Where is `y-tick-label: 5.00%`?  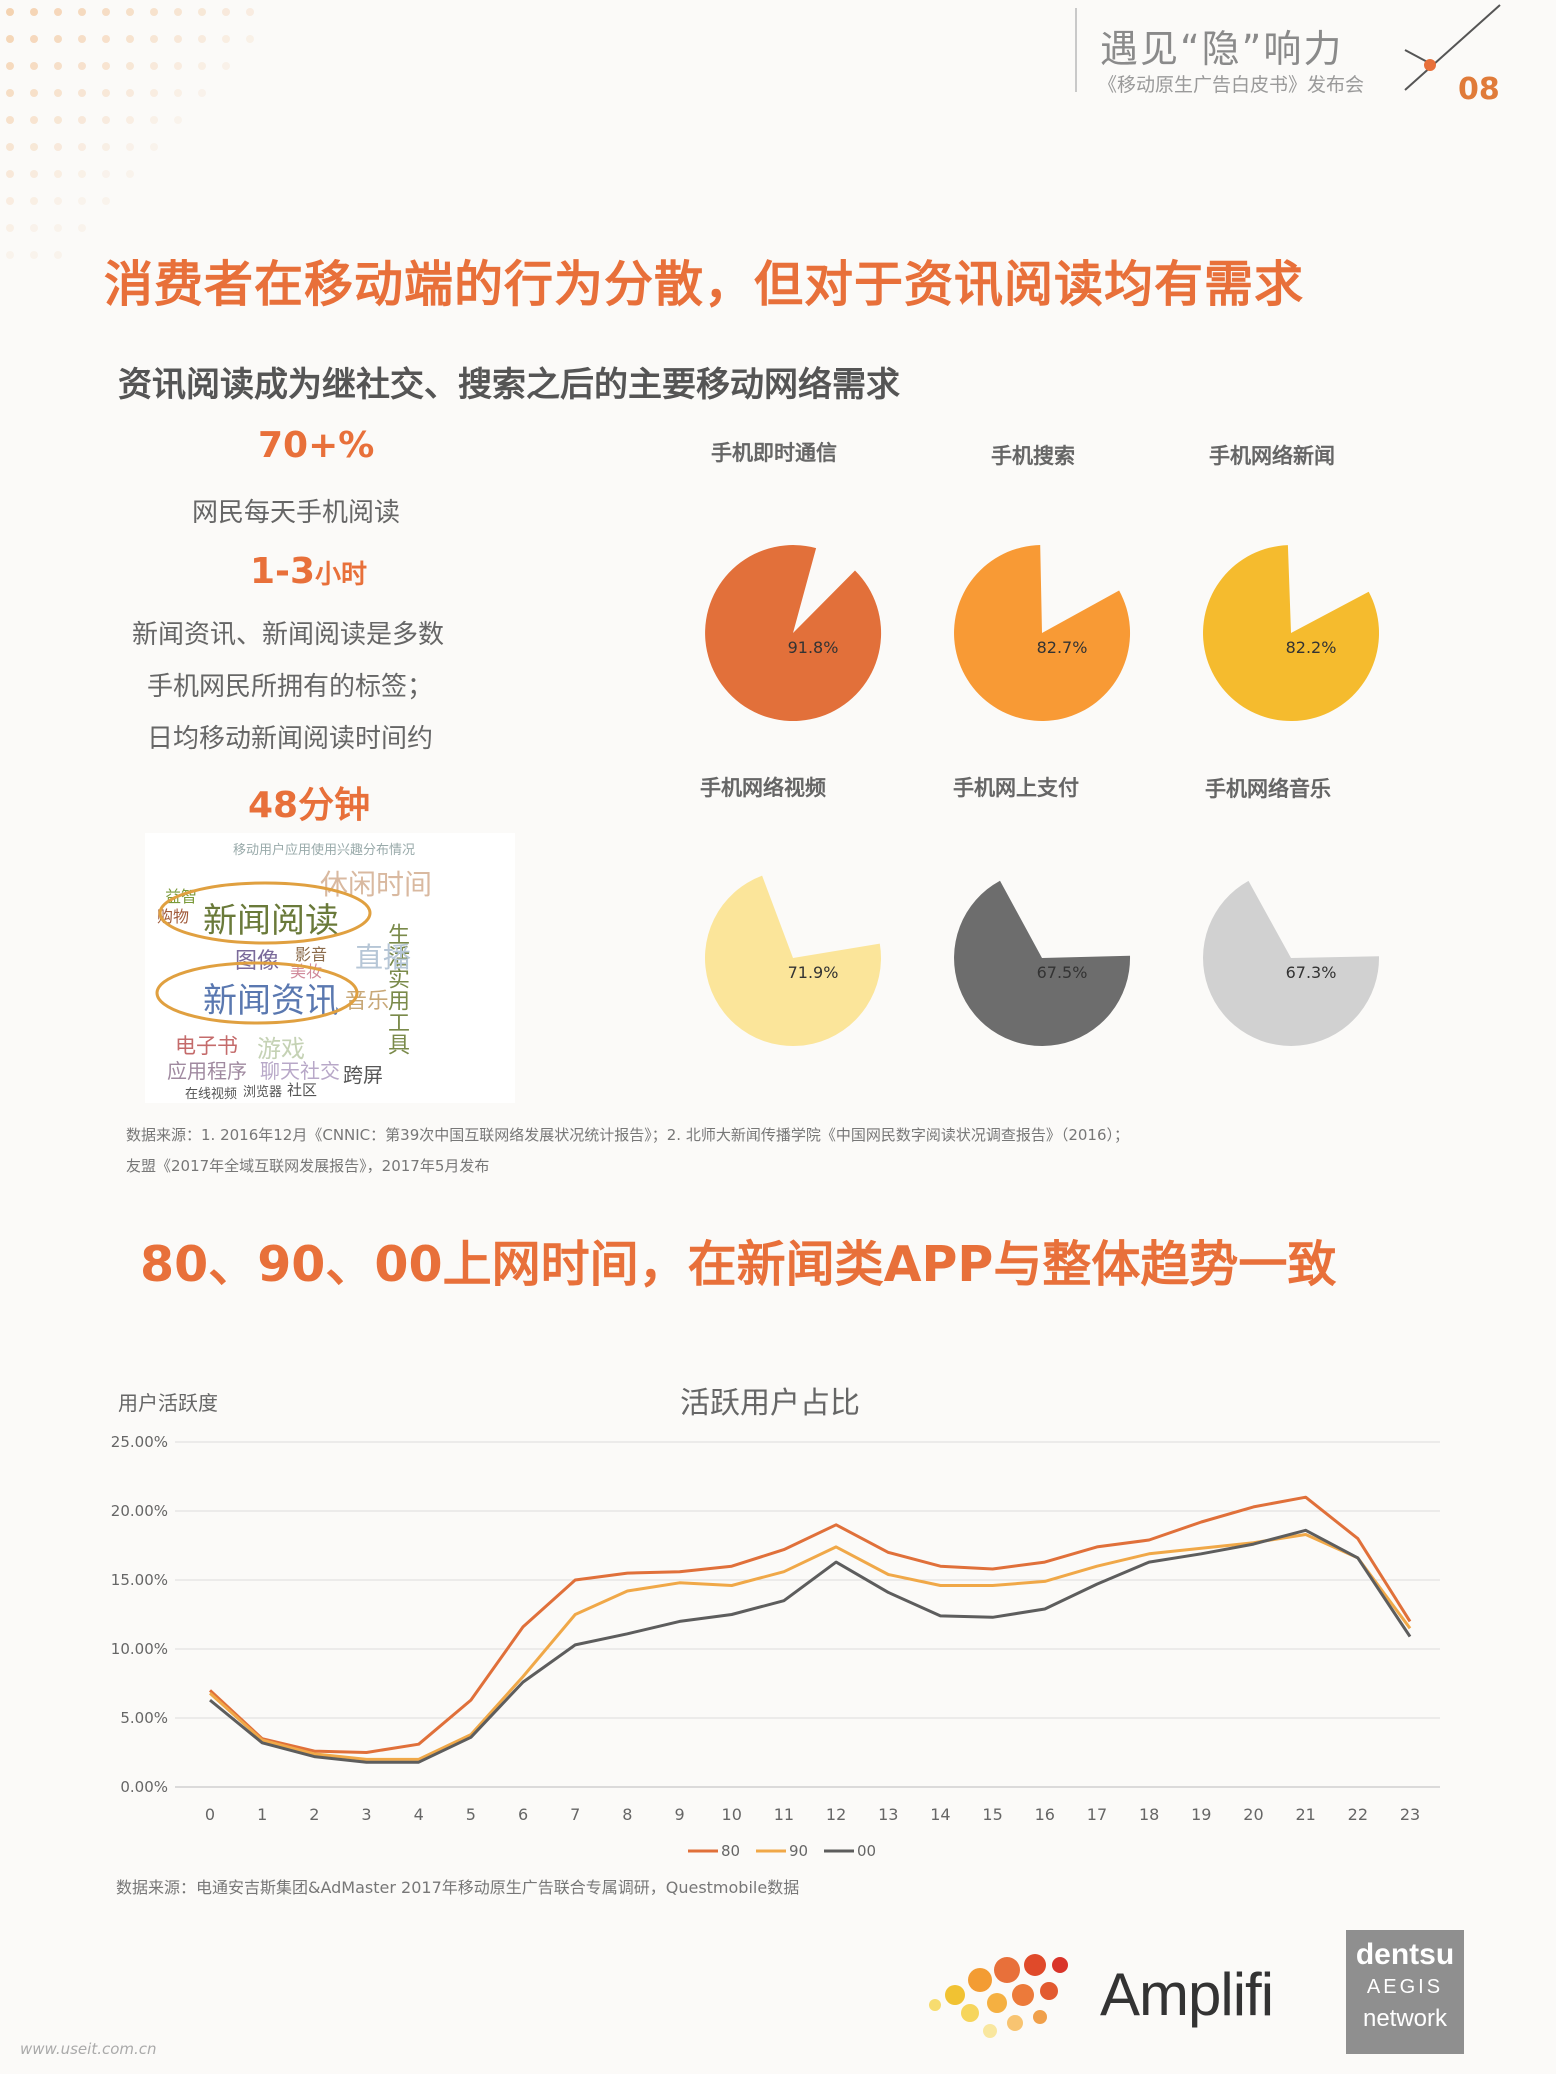
y-tick-label: 5.00% is located at coordinates (144, 1718).